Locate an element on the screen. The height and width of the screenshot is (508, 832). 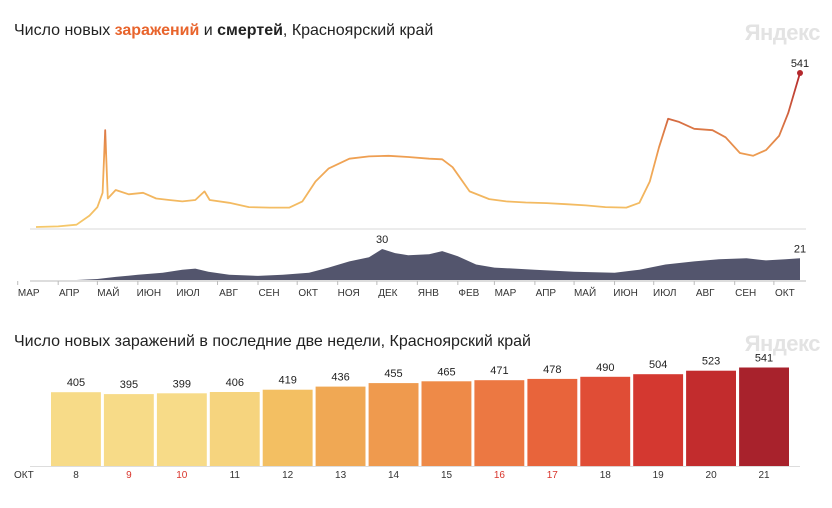
x-tick-label: ФЕВ is located at coordinates (468, 293).